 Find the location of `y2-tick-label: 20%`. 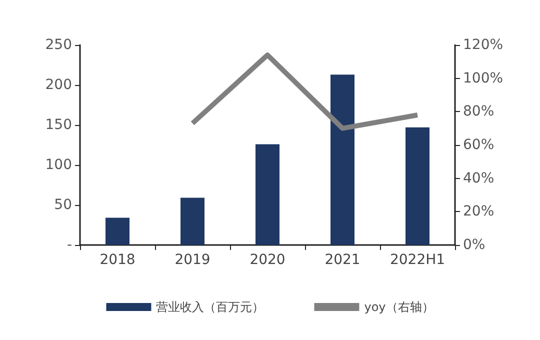

y2-tick-label: 20% is located at coordinates (478, 212).